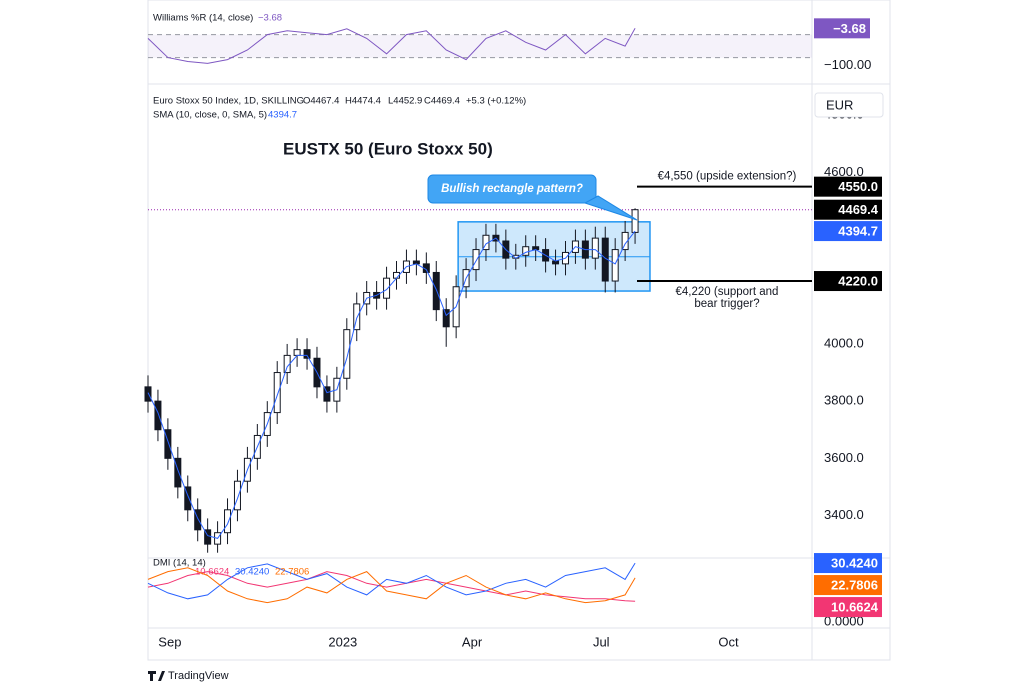 The image size is (1011, 684). Describe the element at coordinates (212, 572) in the screenshot. I see `indicator-value: 10.6624` at that location.